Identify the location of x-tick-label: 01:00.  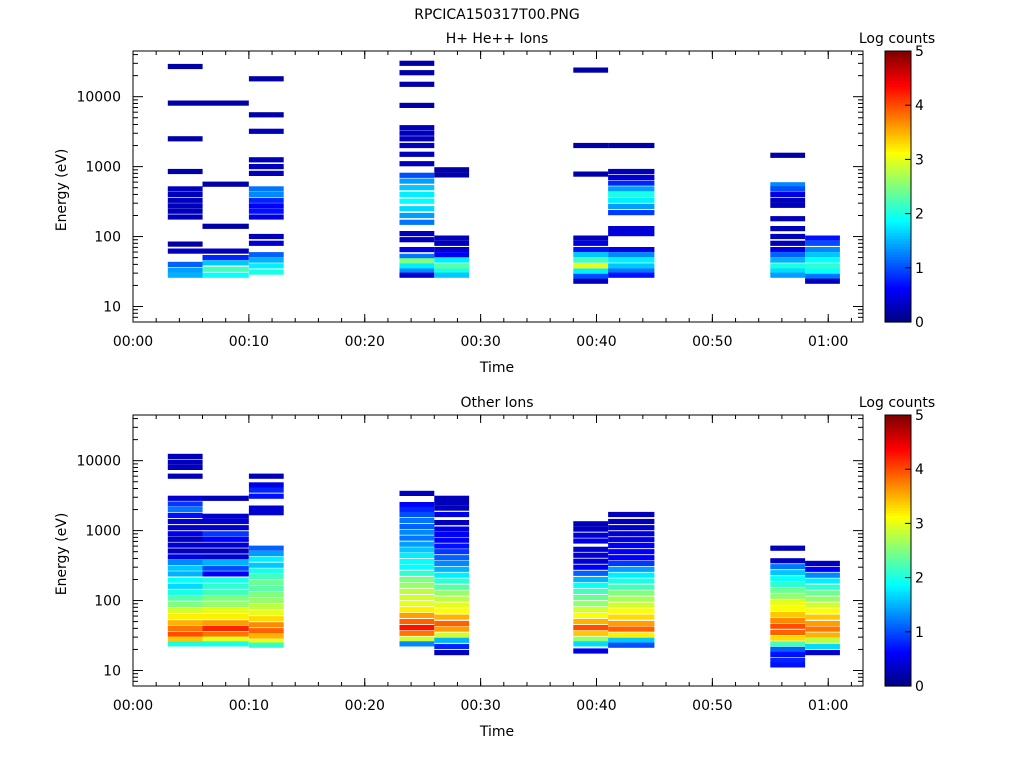
(828, 706).